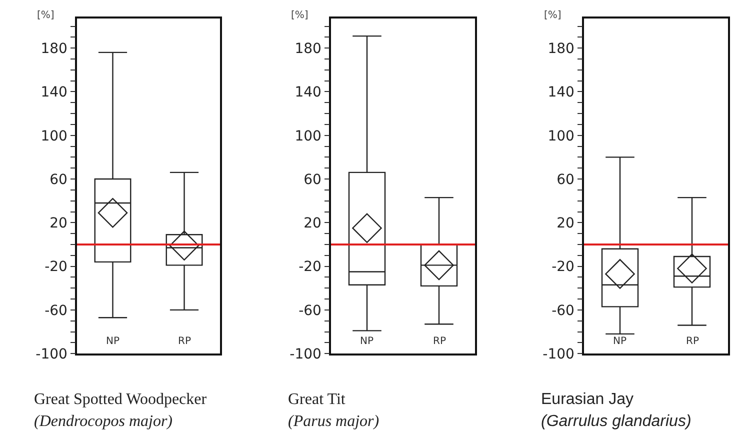 The width and height of the screenshot is (747, 439). What do you see at coordinates (317, 399) in the screenshot?
I see `text: Great Tit` at bounding box center [317, 399].